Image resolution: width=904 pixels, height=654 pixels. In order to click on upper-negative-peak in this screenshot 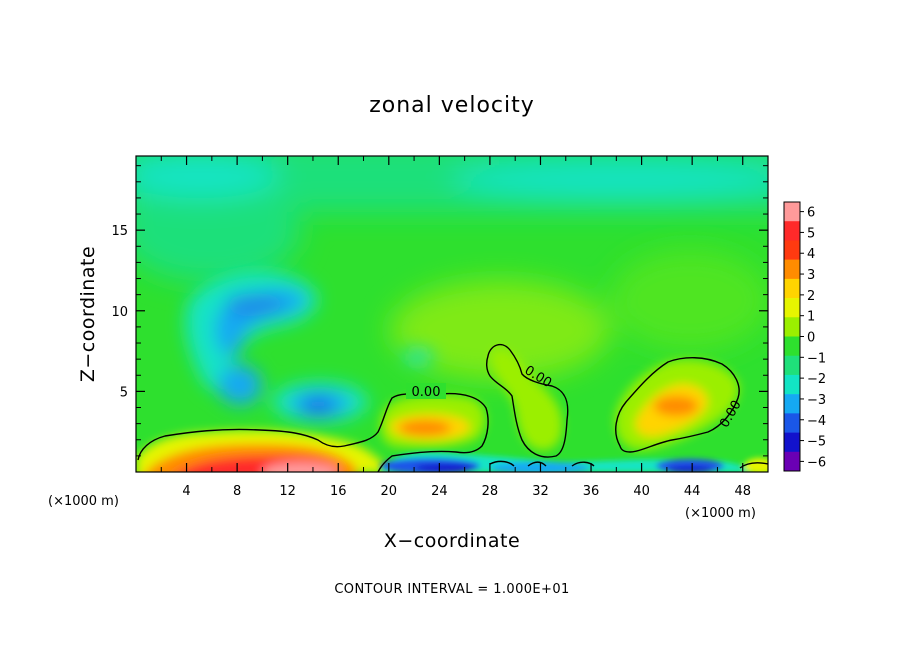, I will do `click(255, 305)`.